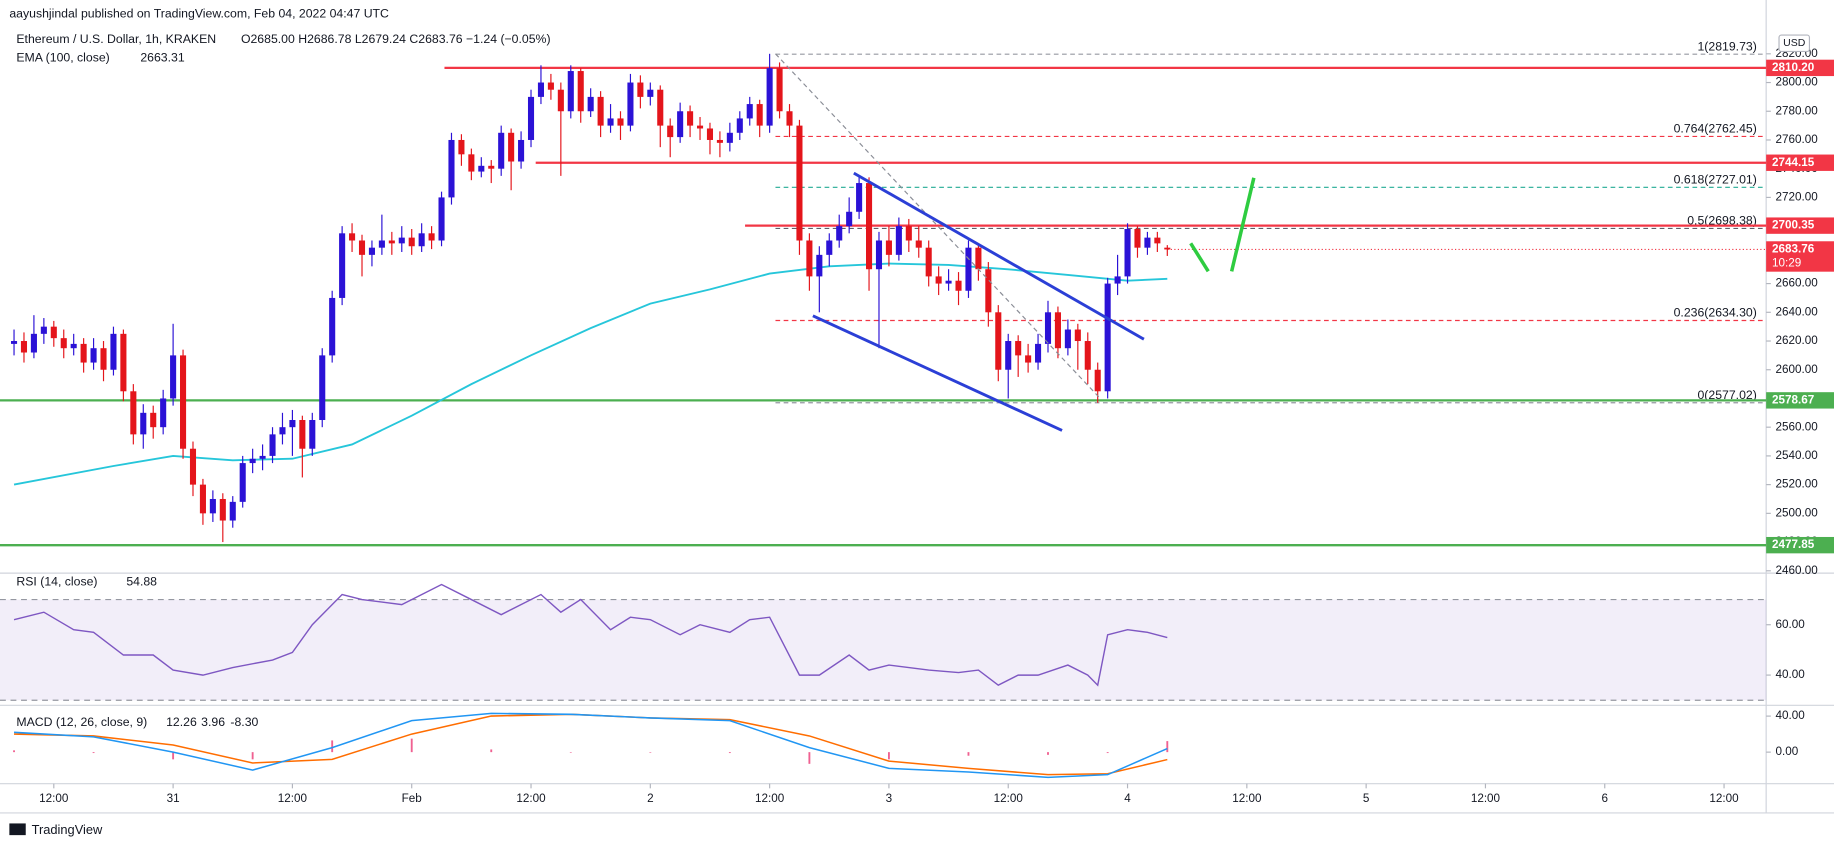 Image resolution: width=1834 pixels, height=848 pixels. I want to click on x-tick-label: 2, so click(650, 798).